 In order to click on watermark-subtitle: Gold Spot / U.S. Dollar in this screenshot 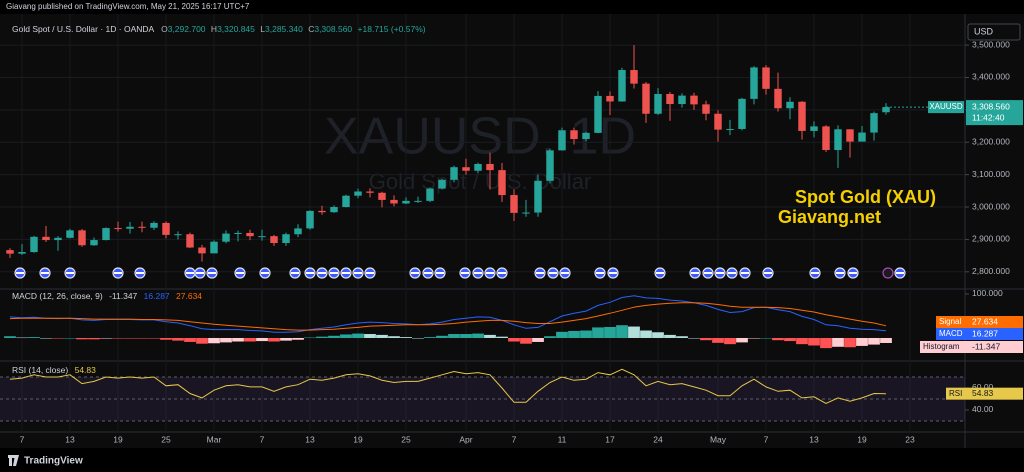, I will do `click(480, 181)`.